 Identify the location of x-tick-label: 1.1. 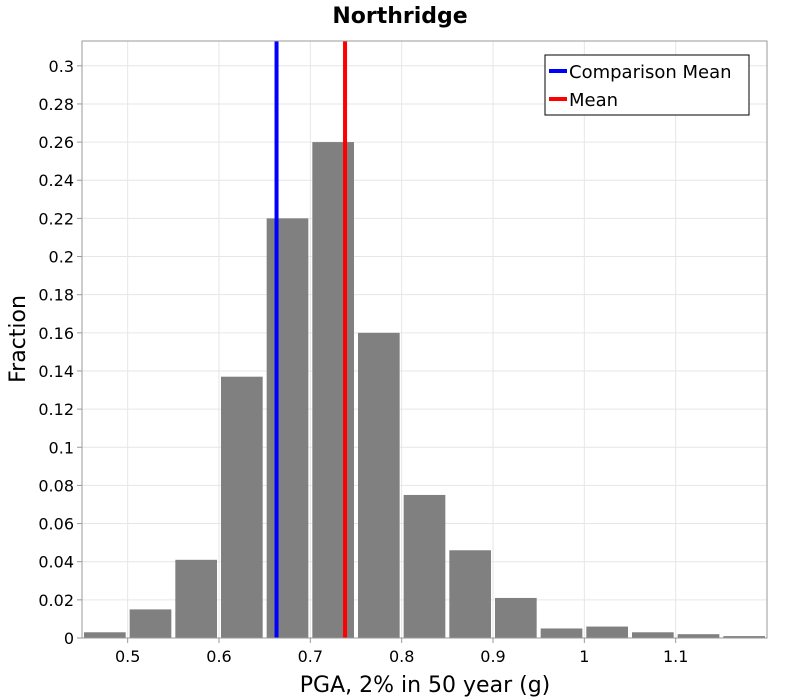
(675, 656).